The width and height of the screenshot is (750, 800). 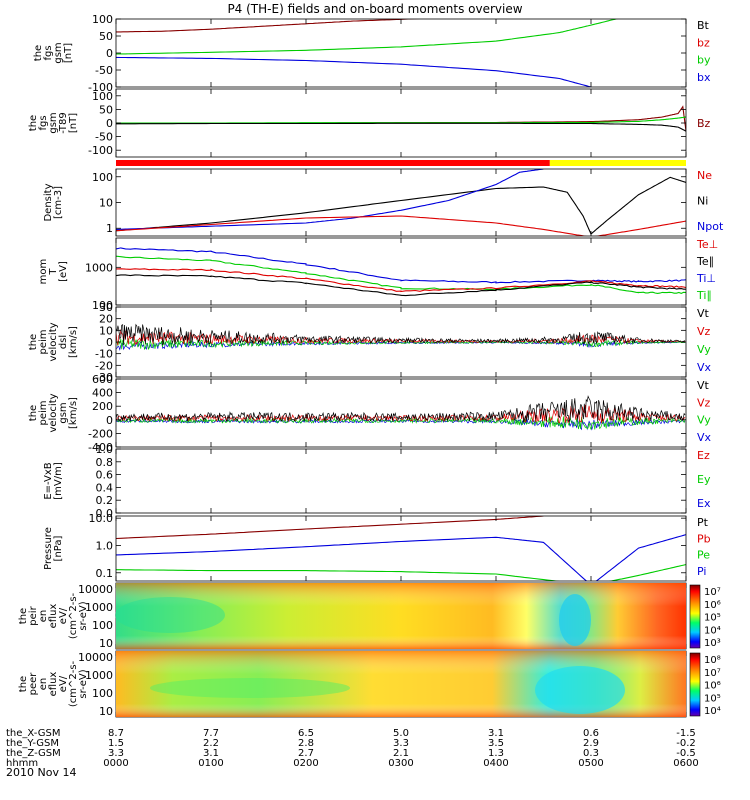 I want to click on legend-fgs-gsm-3: bx, so click(x=704, y=77).